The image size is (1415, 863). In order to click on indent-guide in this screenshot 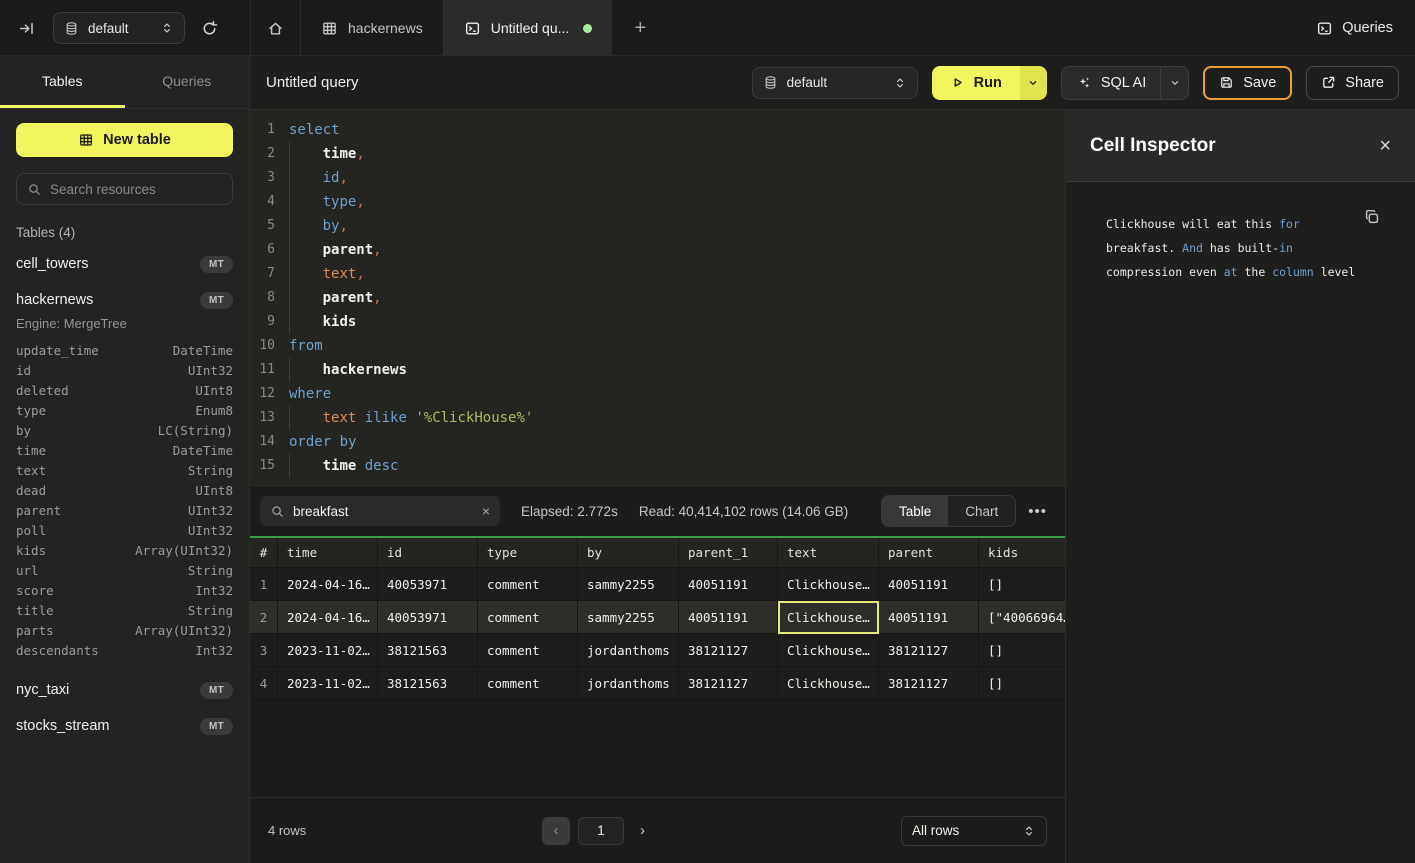, I will do `click(289, 250)`.